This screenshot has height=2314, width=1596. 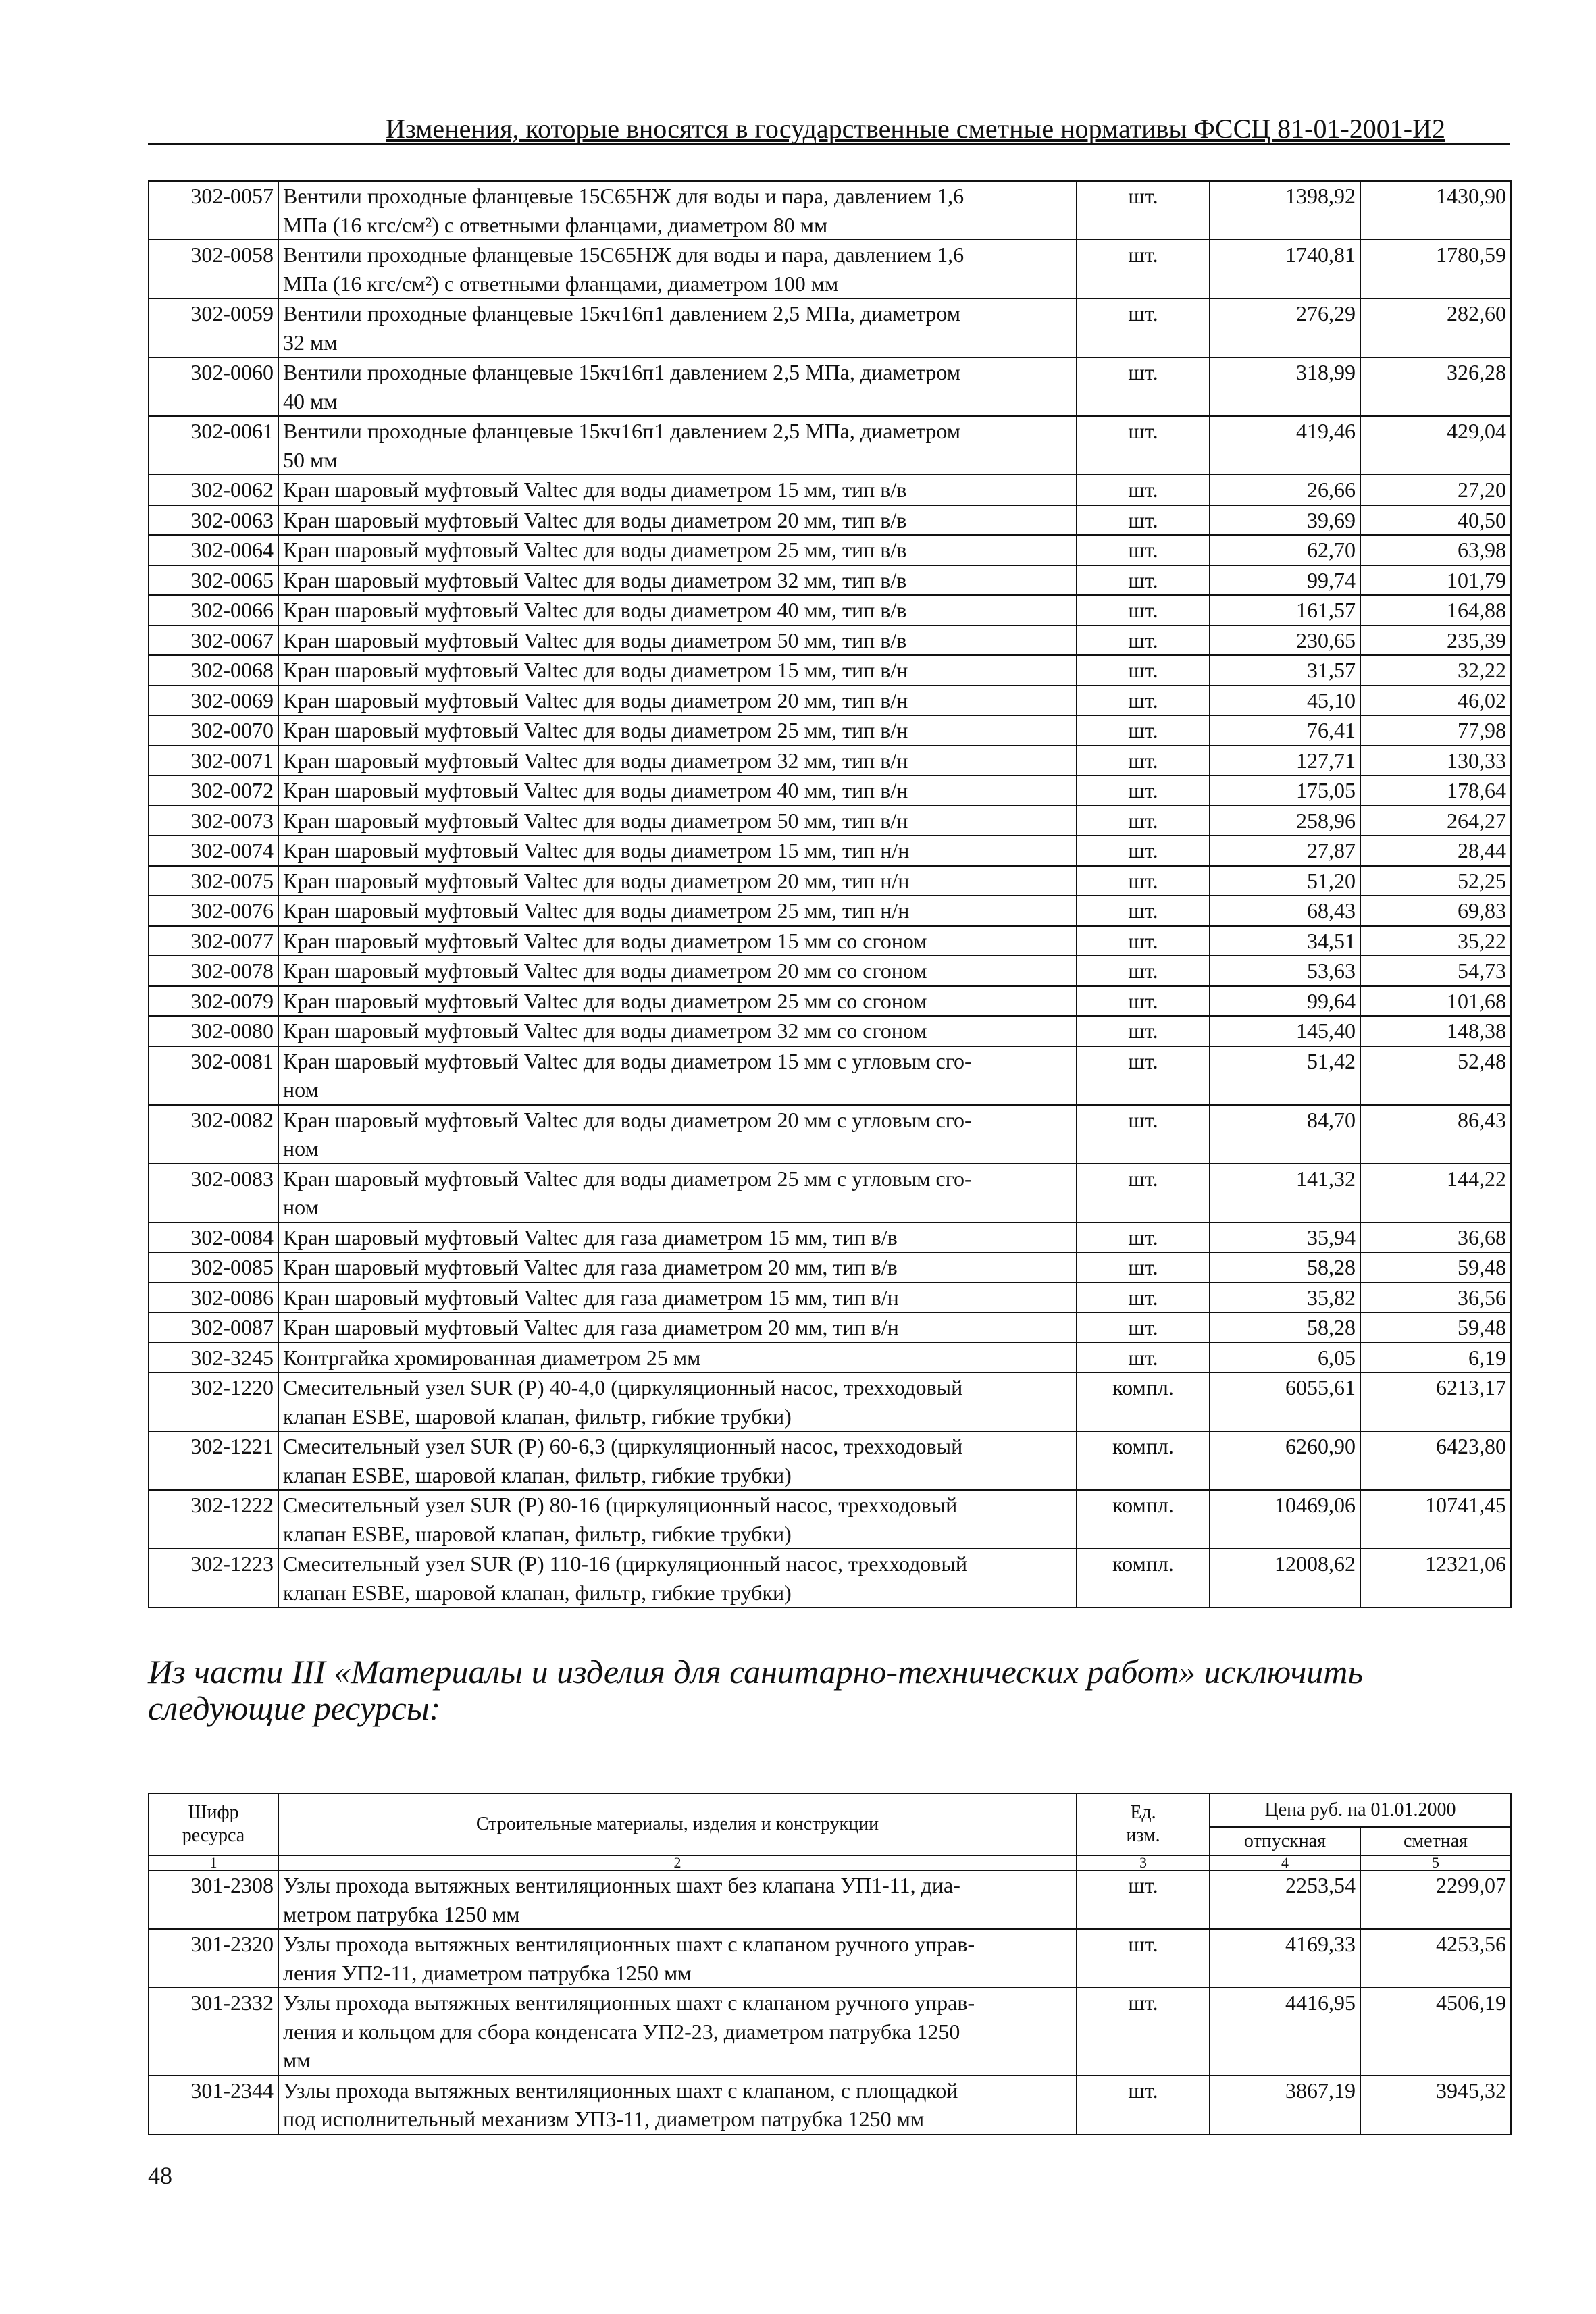 What do you see at coordinates (1436, 328) in the screenshot?
I see `estimate-price: 282,60` at bounding box center [1436, 328].